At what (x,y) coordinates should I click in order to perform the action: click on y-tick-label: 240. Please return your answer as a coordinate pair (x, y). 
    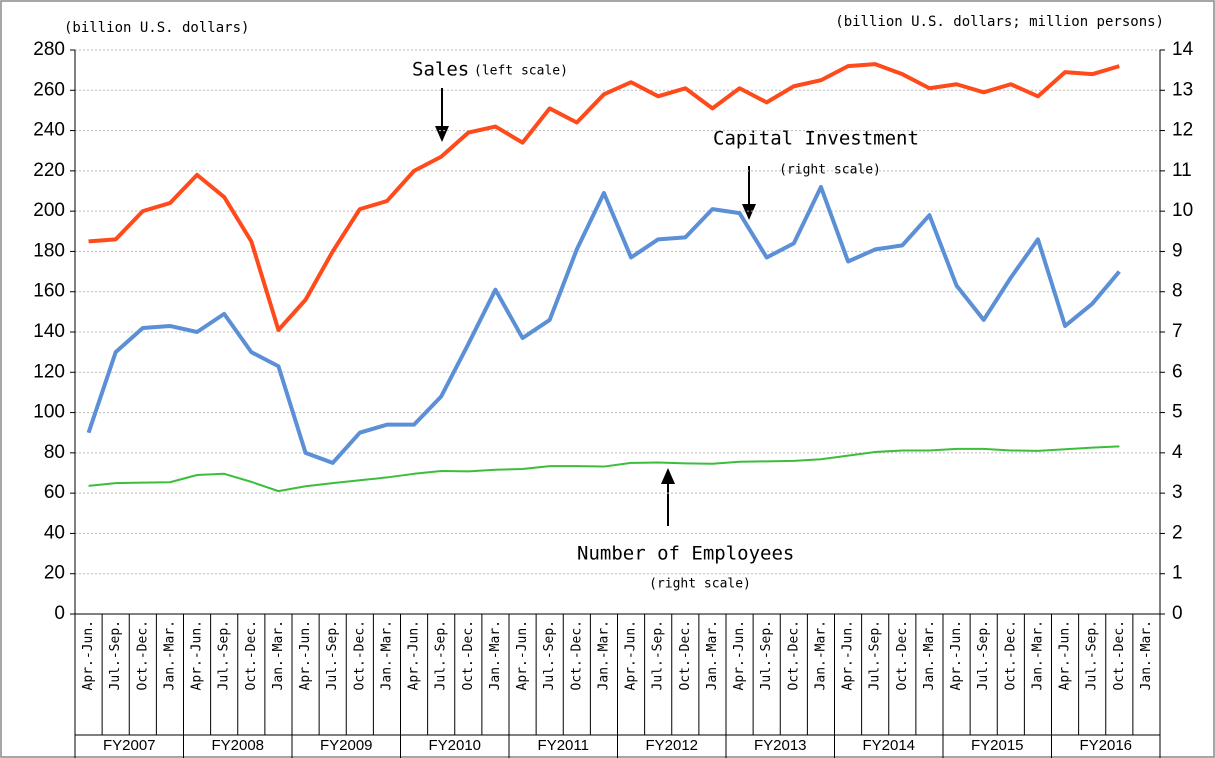
    Looking at the image, I should click on (49, 130).